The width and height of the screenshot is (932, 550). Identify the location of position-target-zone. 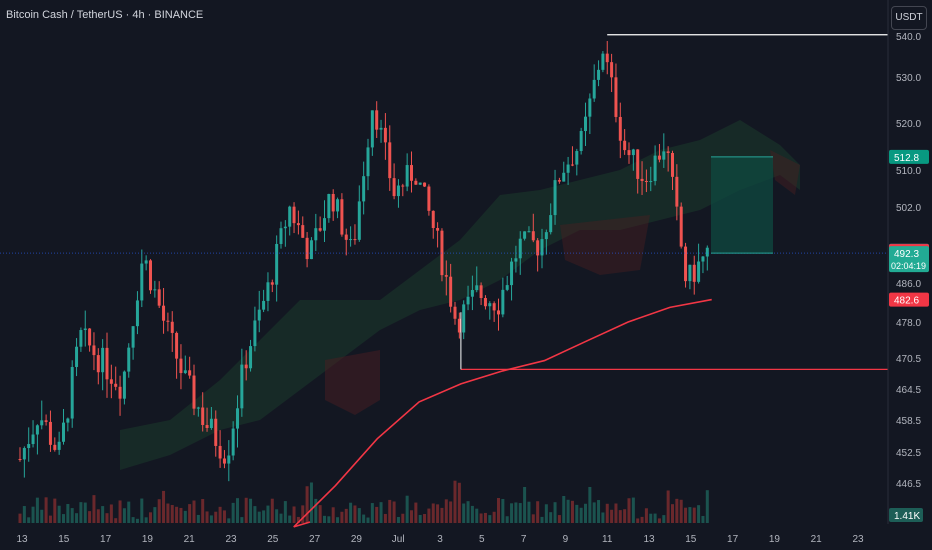
(742, 205).